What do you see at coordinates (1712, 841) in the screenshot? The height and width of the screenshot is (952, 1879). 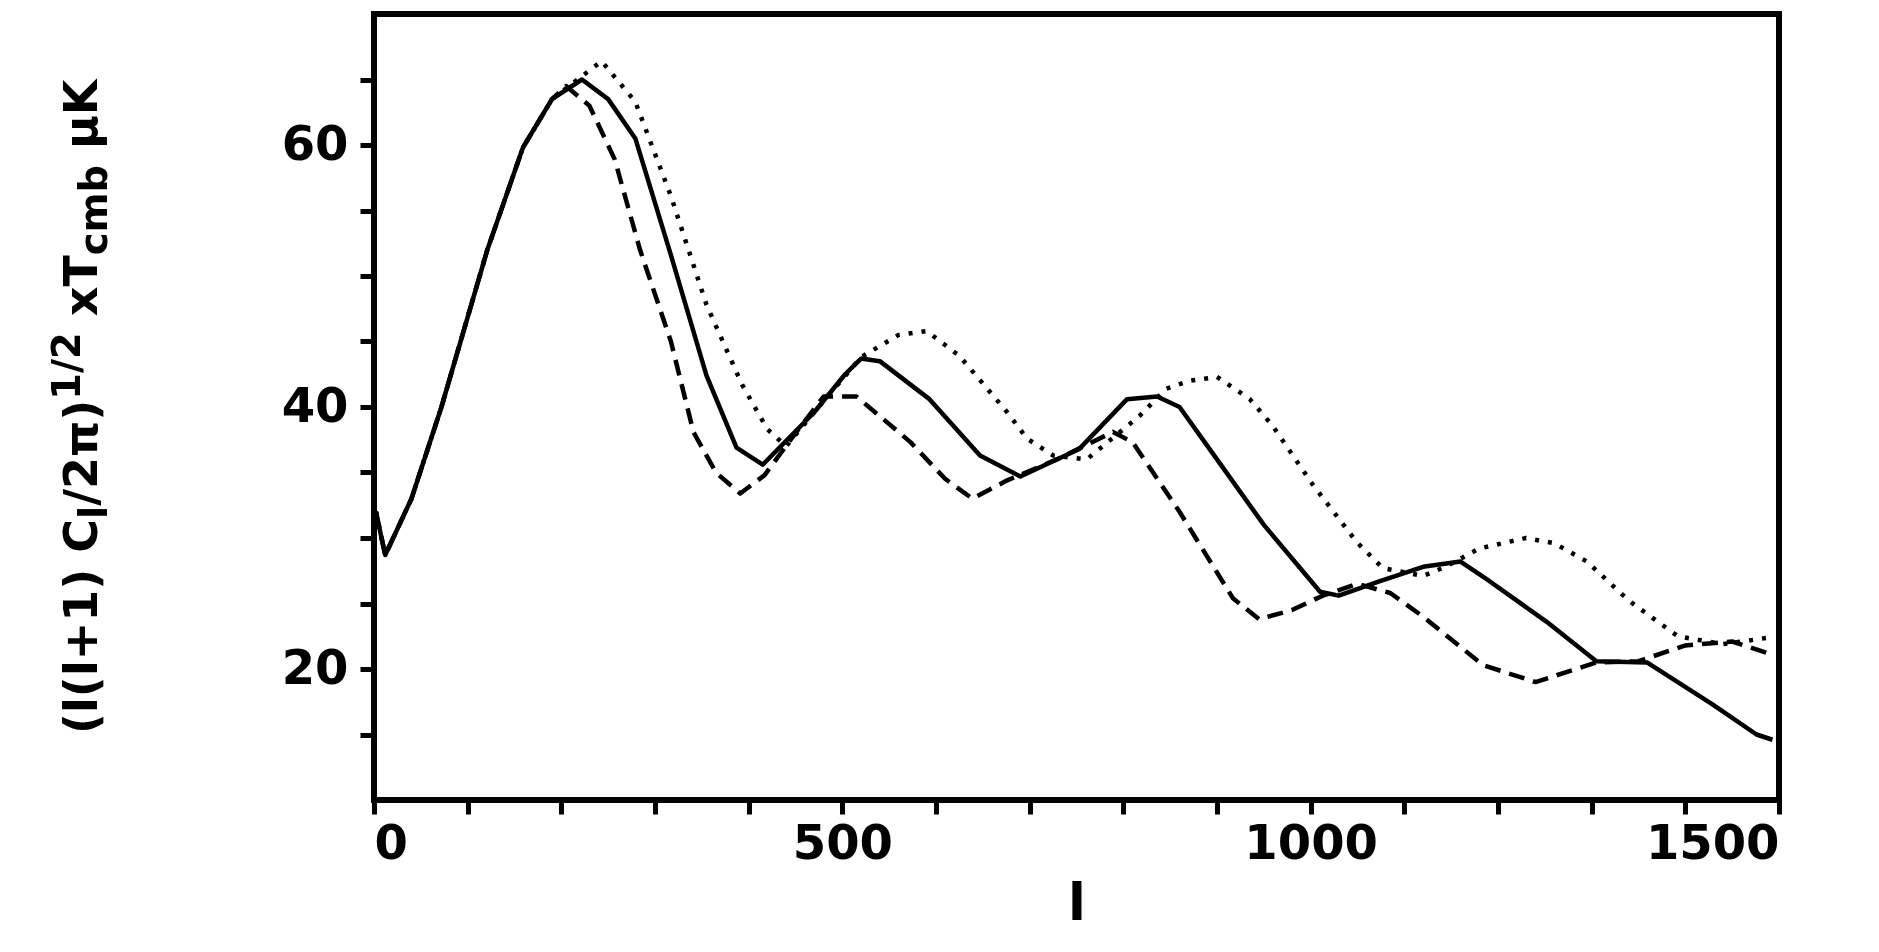 I see `x-tick-label: 1500` at bounding box center [1712, 841].